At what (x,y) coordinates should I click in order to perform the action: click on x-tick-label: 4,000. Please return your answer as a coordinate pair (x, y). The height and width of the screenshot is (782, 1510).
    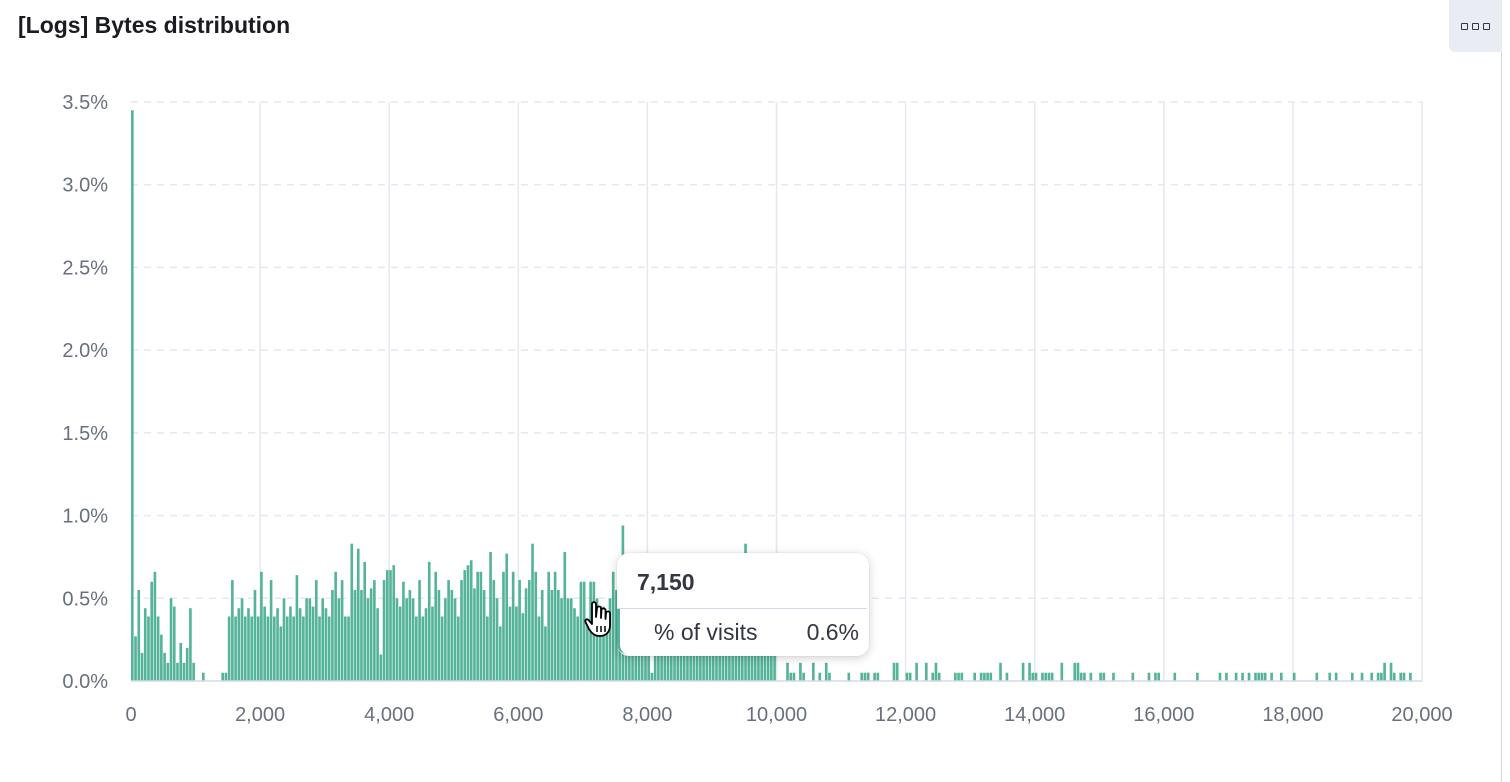
    Looking at the image, I should click on (389, 715).